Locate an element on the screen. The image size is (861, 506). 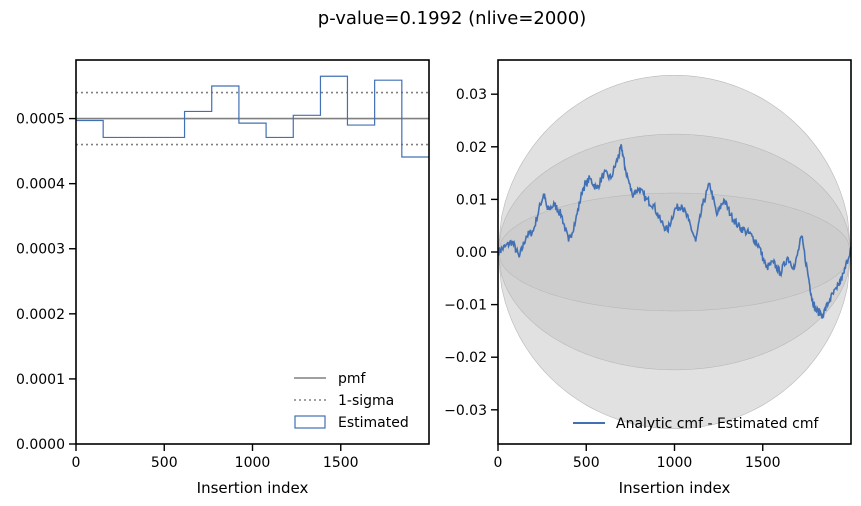
right-y-tick-label: 0.01 is located at coordinates (471, 200).